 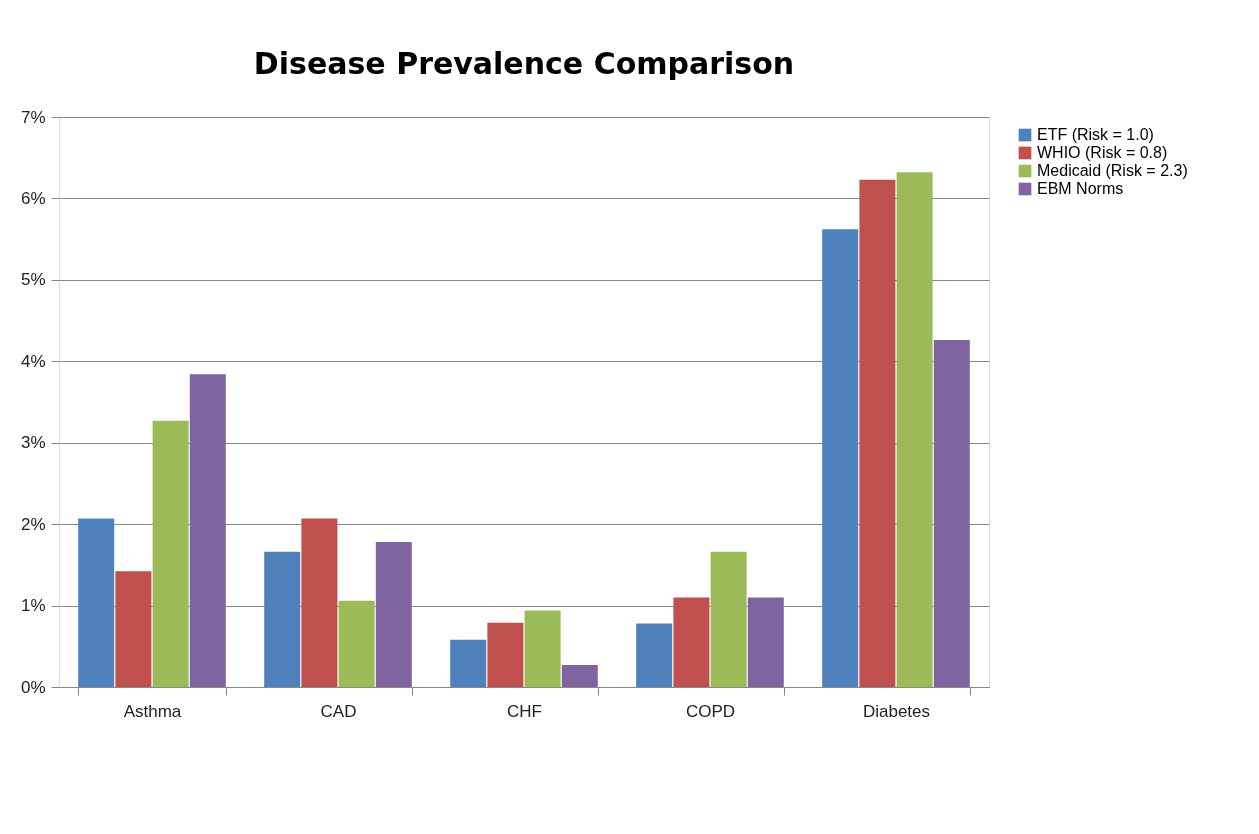 What do you see at coordinates (710, 711) in the screenshot?
I see `x-tick-label: COPD` at bounding box center [710, 711].